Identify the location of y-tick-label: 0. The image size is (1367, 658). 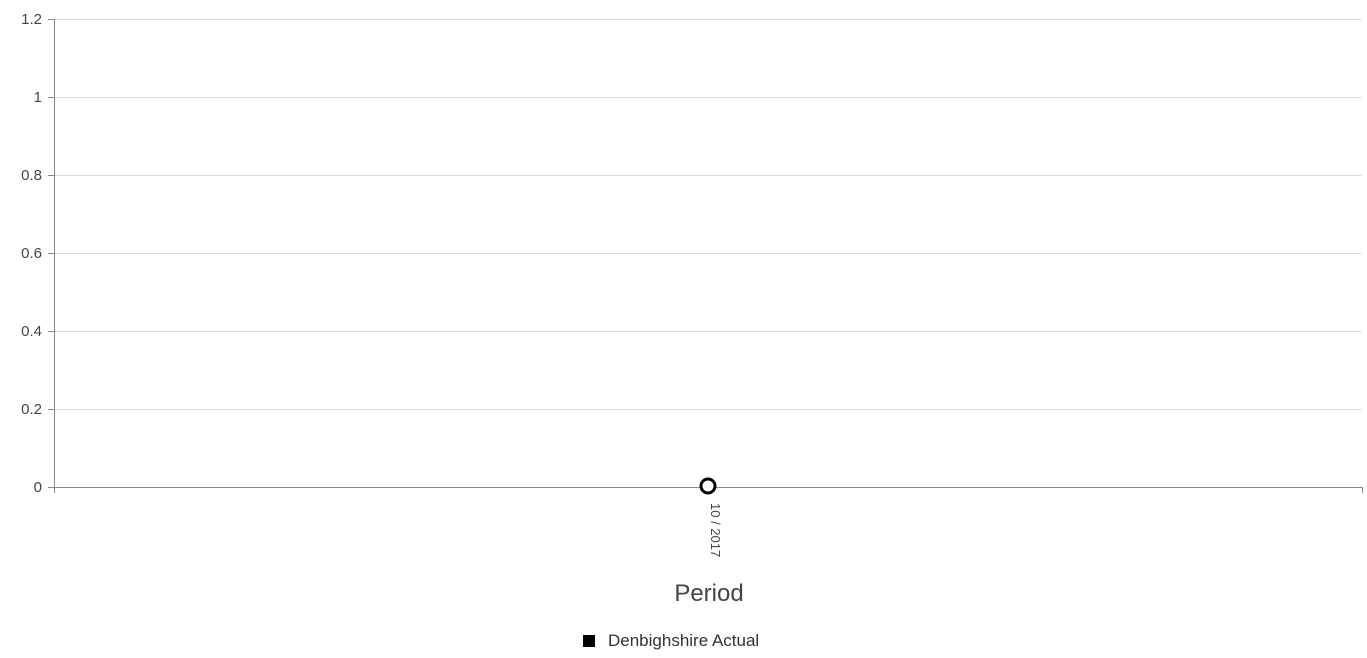
(38, 487).